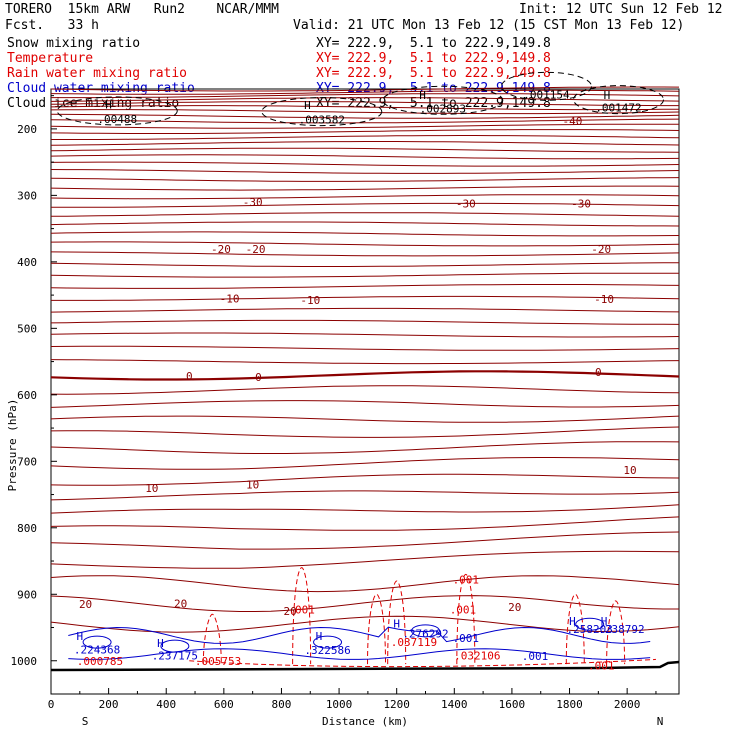 The height and width of the screenshot is (740, 740). I want to click on y-tick-label: 500, so click(27, 328).